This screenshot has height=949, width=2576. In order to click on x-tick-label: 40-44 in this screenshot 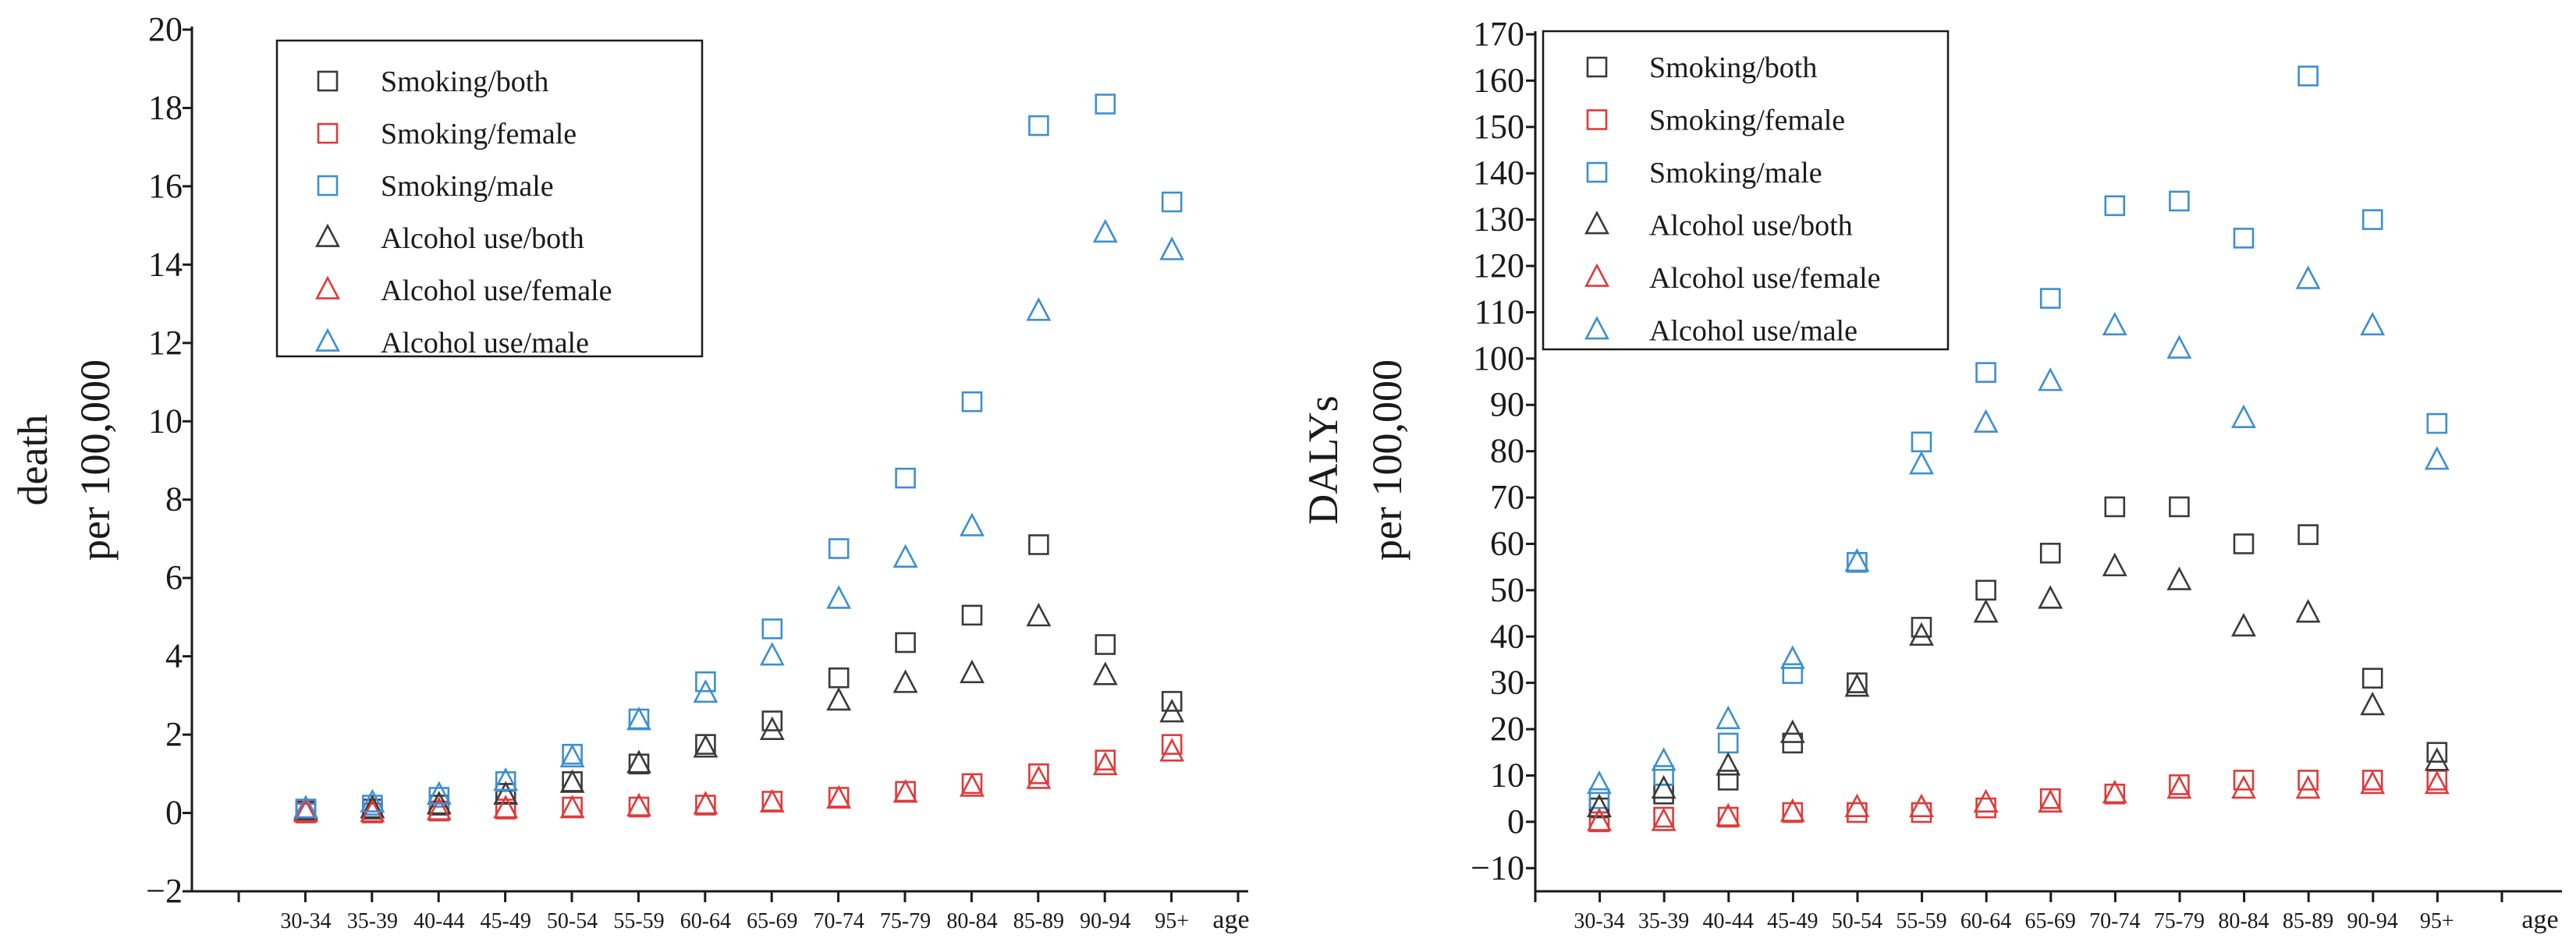, I will do `click(1728, 921)`.